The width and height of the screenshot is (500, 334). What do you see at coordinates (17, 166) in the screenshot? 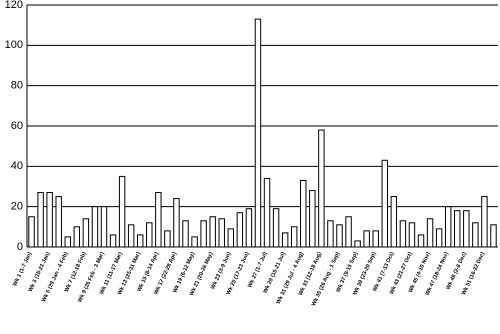
I see `y-tick-label: 40` at bounding box center [17, 166].